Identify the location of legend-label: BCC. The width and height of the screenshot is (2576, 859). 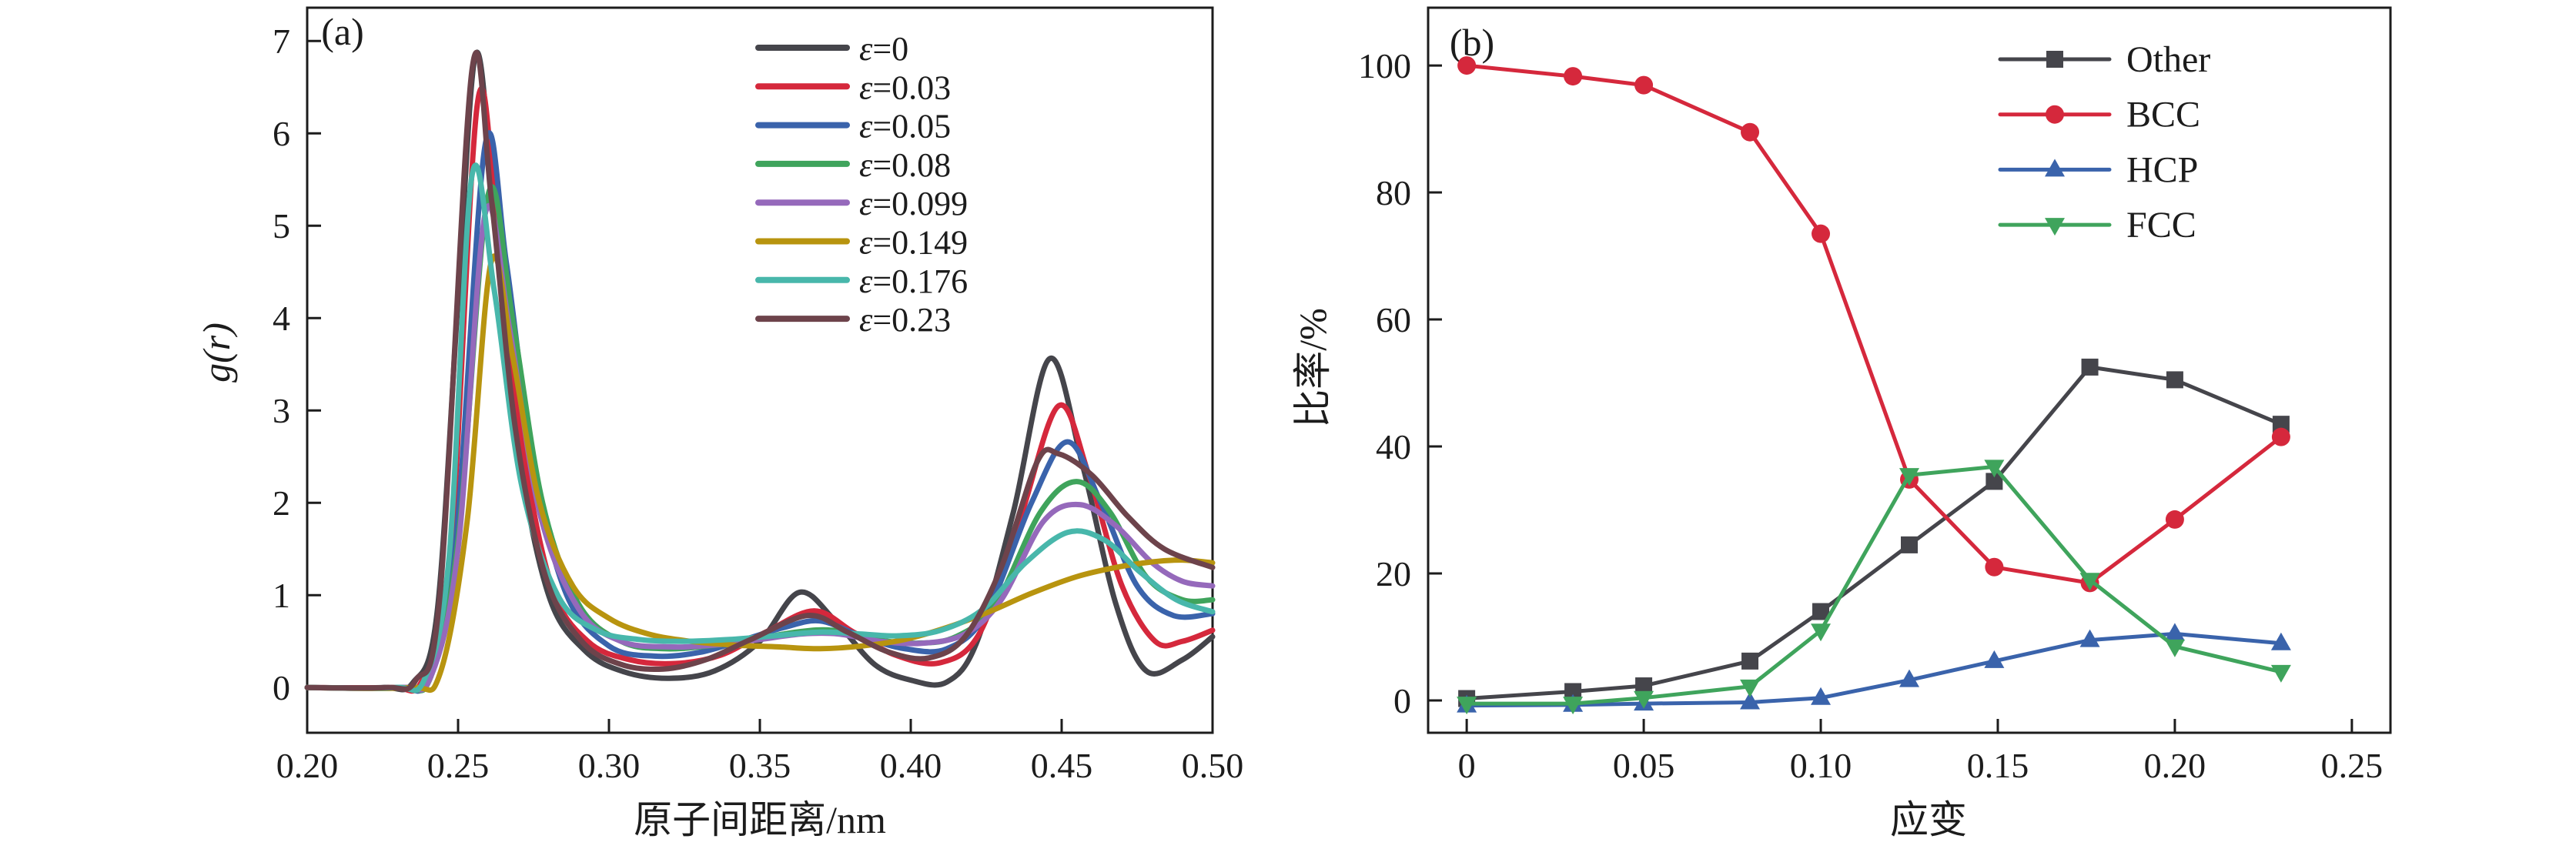
(2163, 115).